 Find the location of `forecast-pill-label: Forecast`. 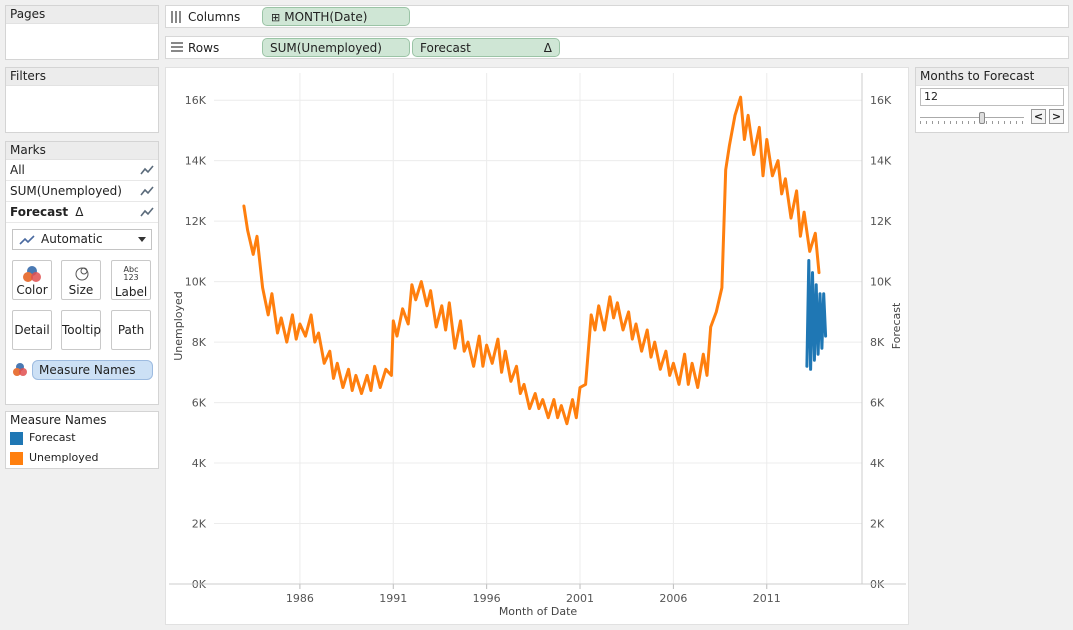

forecast-pill-label: Forecast is located at coordinates (445, 48).